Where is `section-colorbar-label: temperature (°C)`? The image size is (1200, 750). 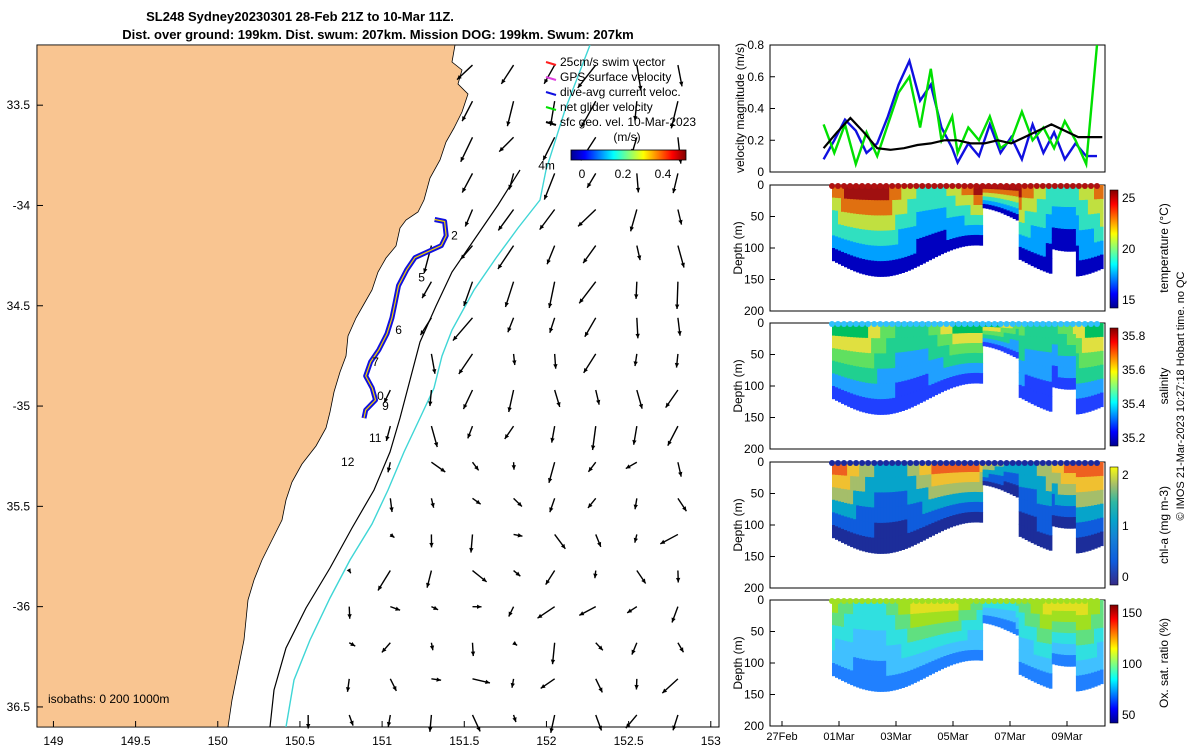
section-colorbar-label: temperature (°C) is located at coordinates (1164, 248).